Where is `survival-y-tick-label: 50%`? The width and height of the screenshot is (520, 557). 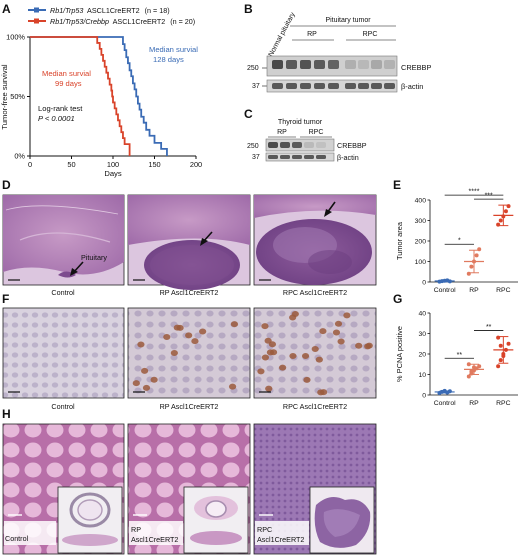
survival-y-tick-label: 50% is located at coordinates (17, 96).